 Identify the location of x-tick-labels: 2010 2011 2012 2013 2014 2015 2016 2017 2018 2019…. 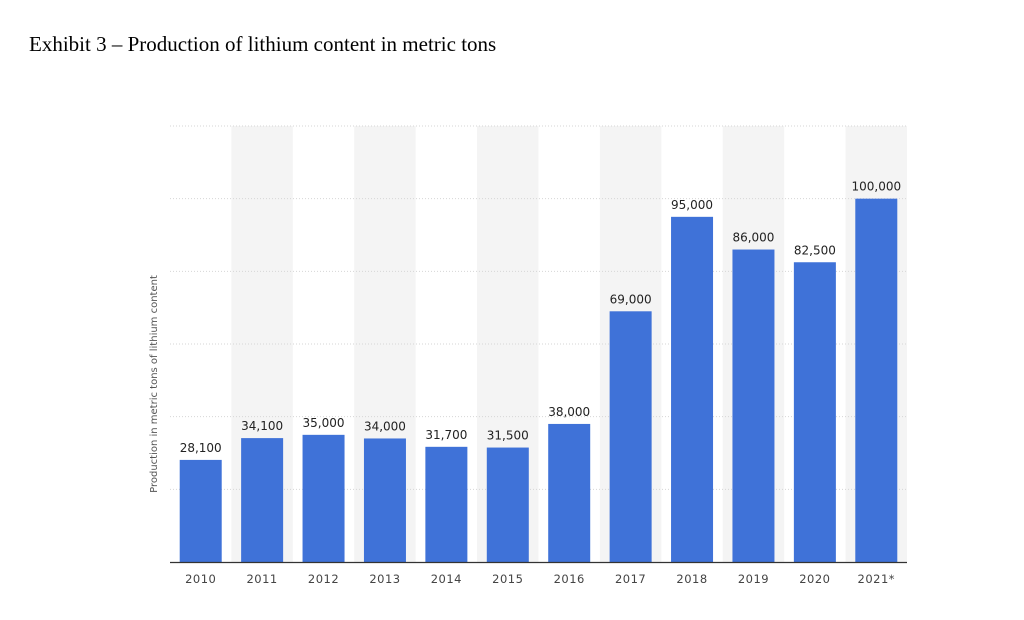
(540, 579).